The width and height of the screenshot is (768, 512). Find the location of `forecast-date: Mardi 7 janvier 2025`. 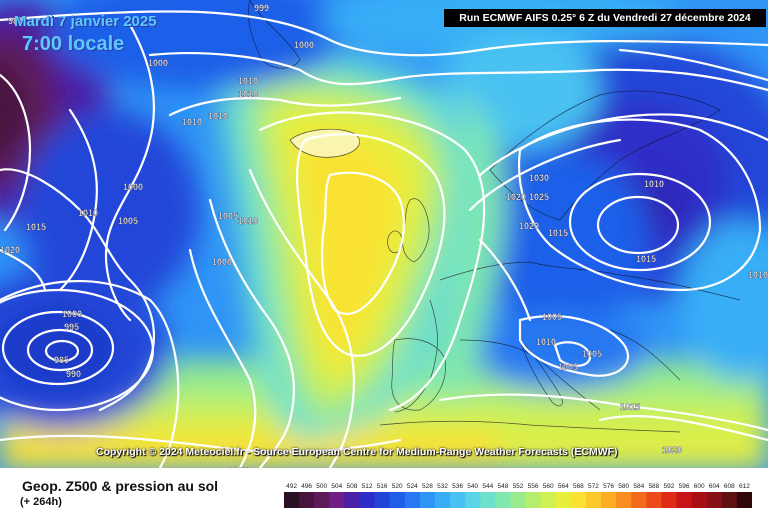

forecast-date: Mardi 7 janvier 2025 is located at coordinates (85, 21).